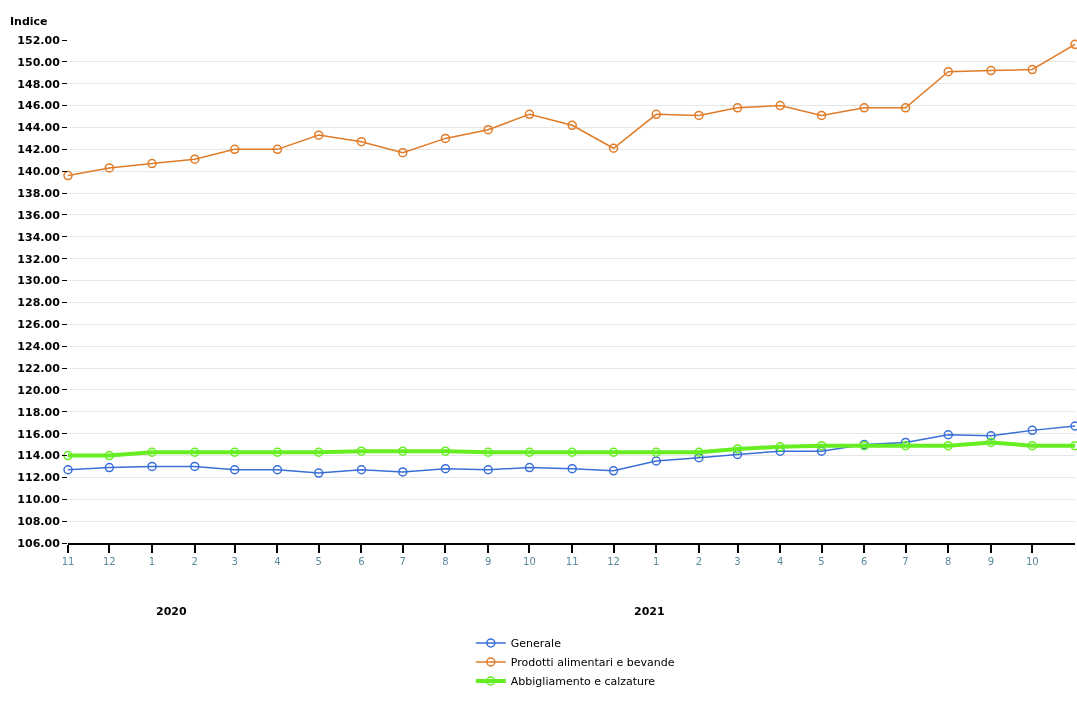  What do you see at coordinates (536, 644) in the screenshot?
I see `legend-label: Generale` at bounding box center [536, 644].